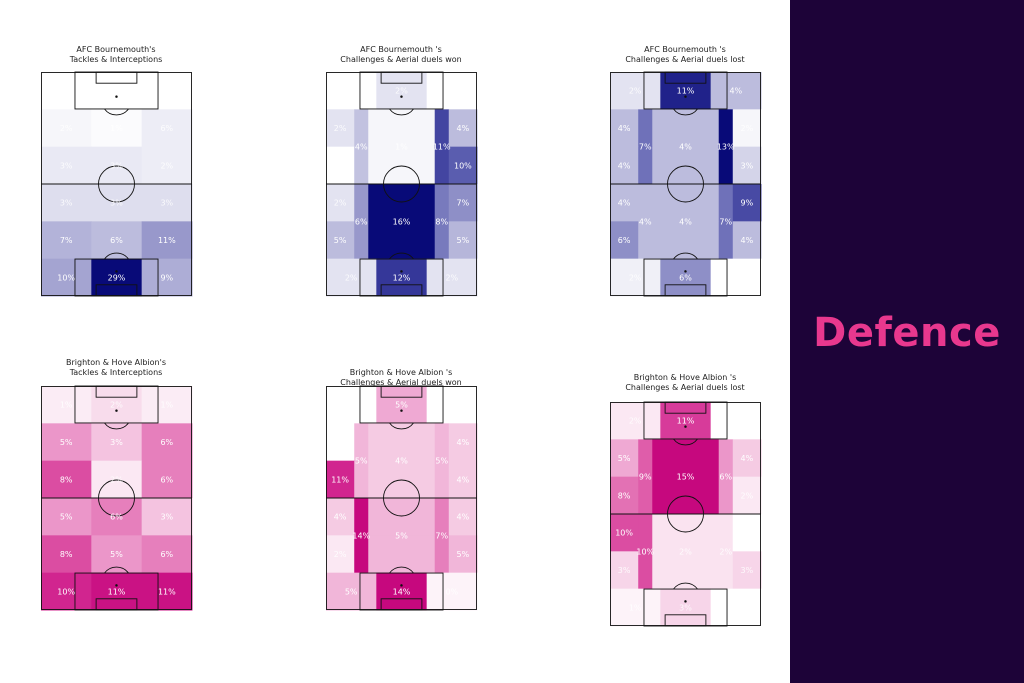 The height and width of the screenshot is (683, 1024). I want to click on heatmap-cell-label: 8%, so click(441, 221).